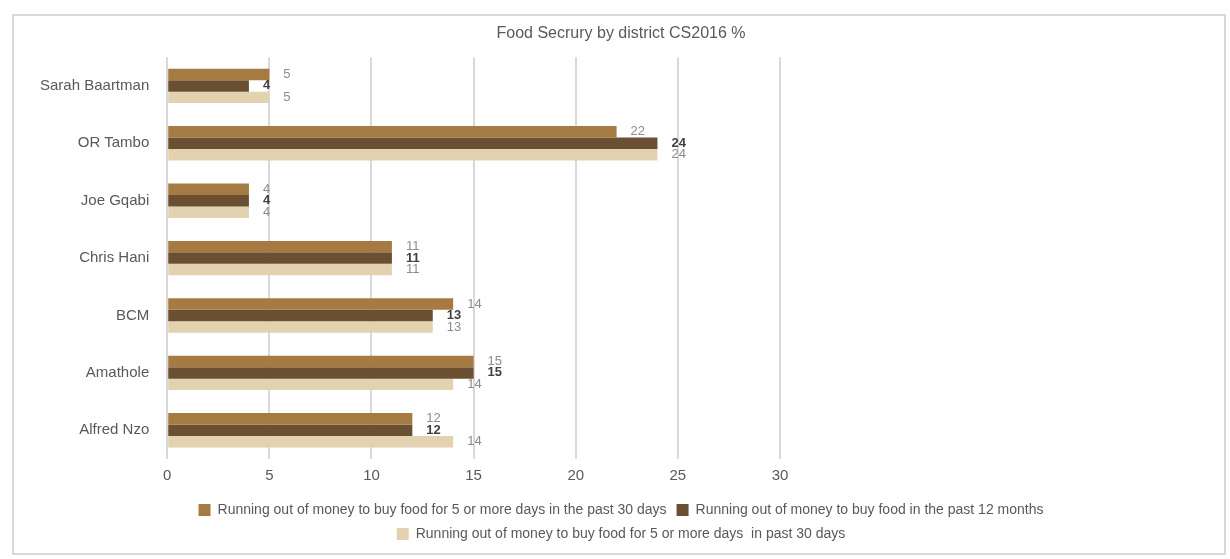  Describe the element at coordinates (117, 372) in the screenshot. I see `y-tick-label: Amathole` at that location.